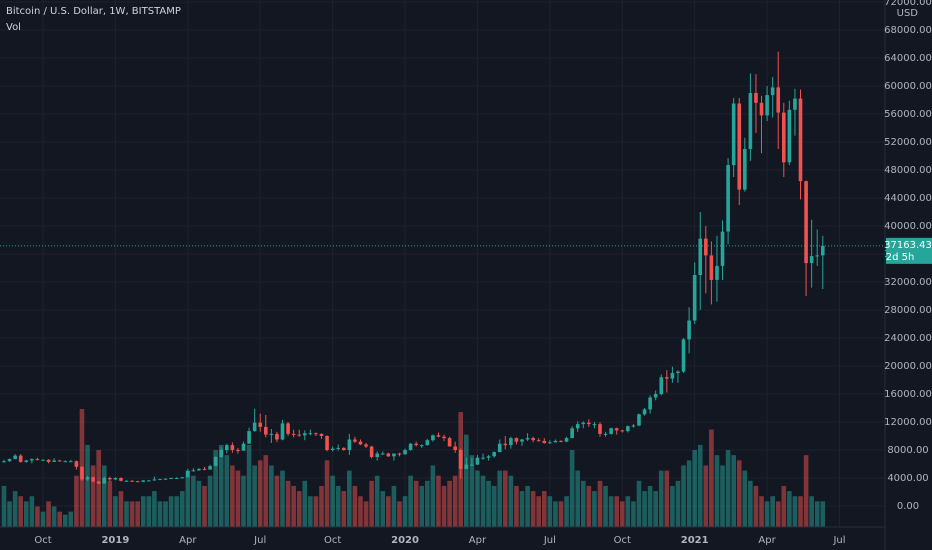 The image size is (932, 550). I want to click on y-tick-label: 32000.00, so click(908, 282).